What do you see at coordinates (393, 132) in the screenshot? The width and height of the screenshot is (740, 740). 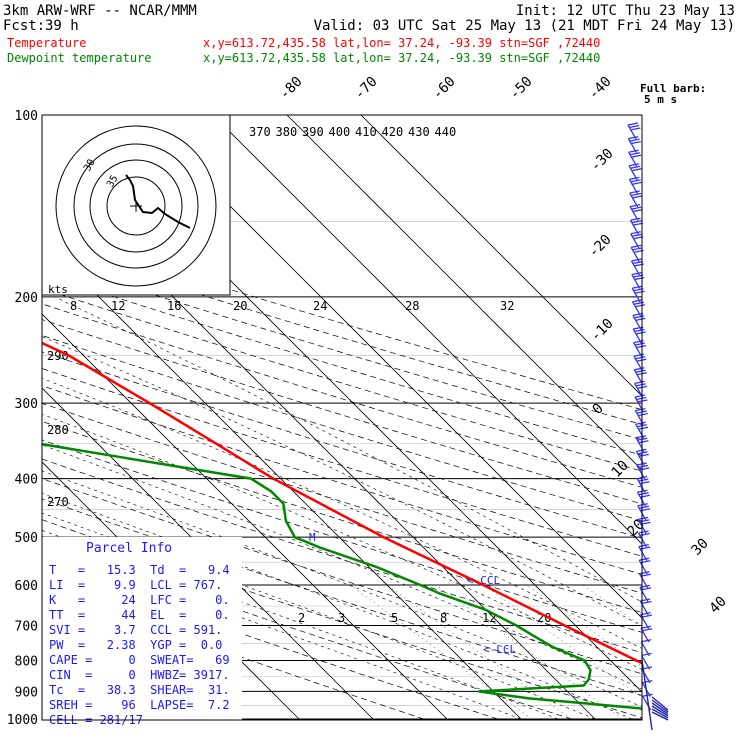 I see `theta-label: 420` at bounding box center [393, 132].